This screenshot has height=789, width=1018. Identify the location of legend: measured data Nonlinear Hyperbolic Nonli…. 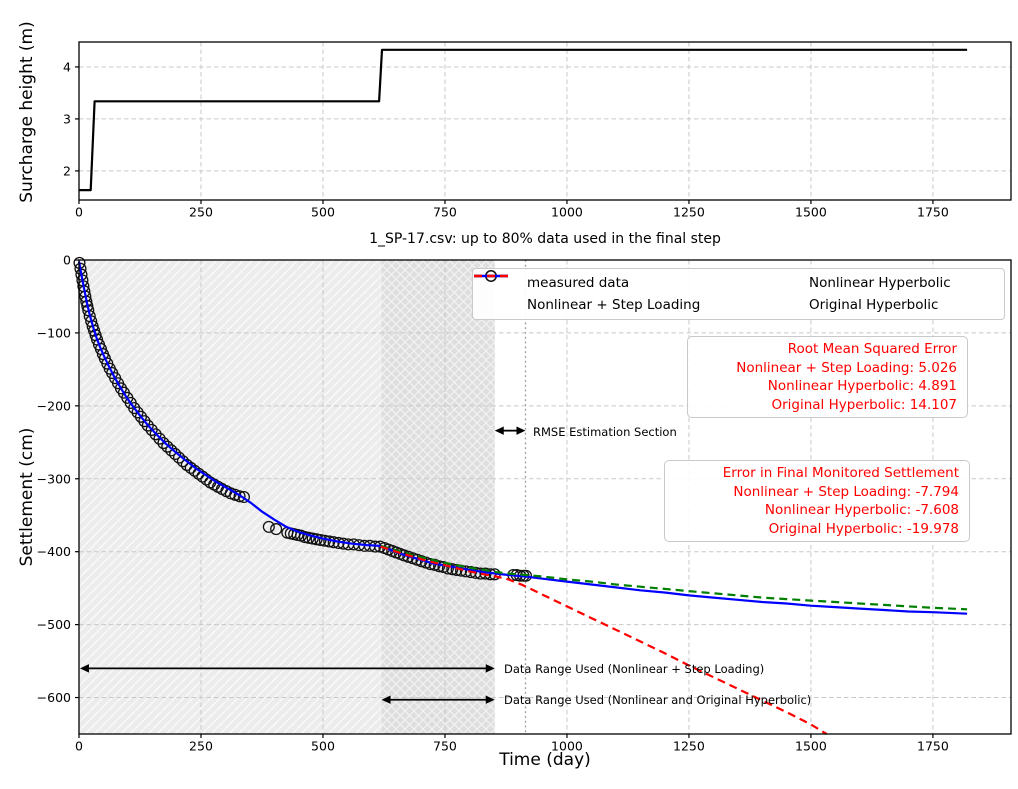
(738, 294).